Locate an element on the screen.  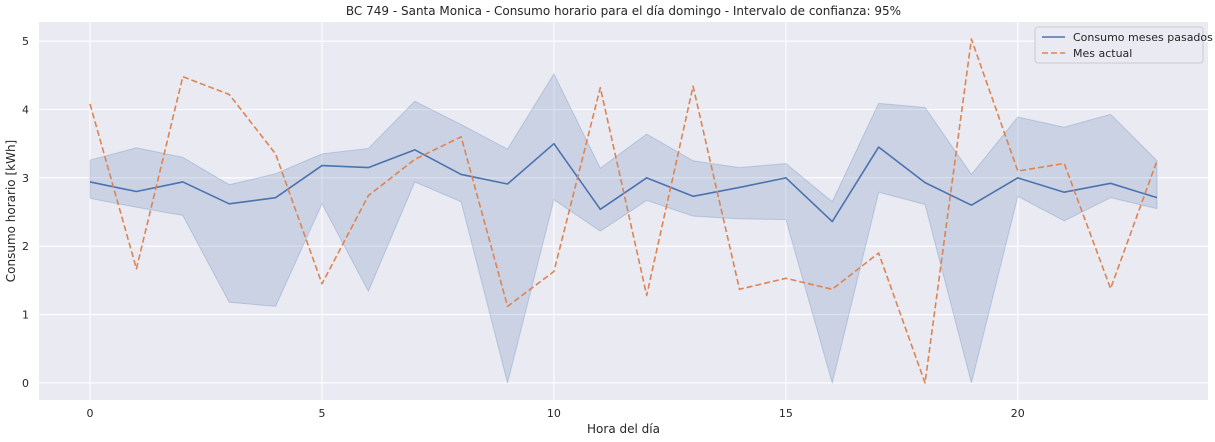
y-tick-label: 1 is located at coordinates (25, 315).